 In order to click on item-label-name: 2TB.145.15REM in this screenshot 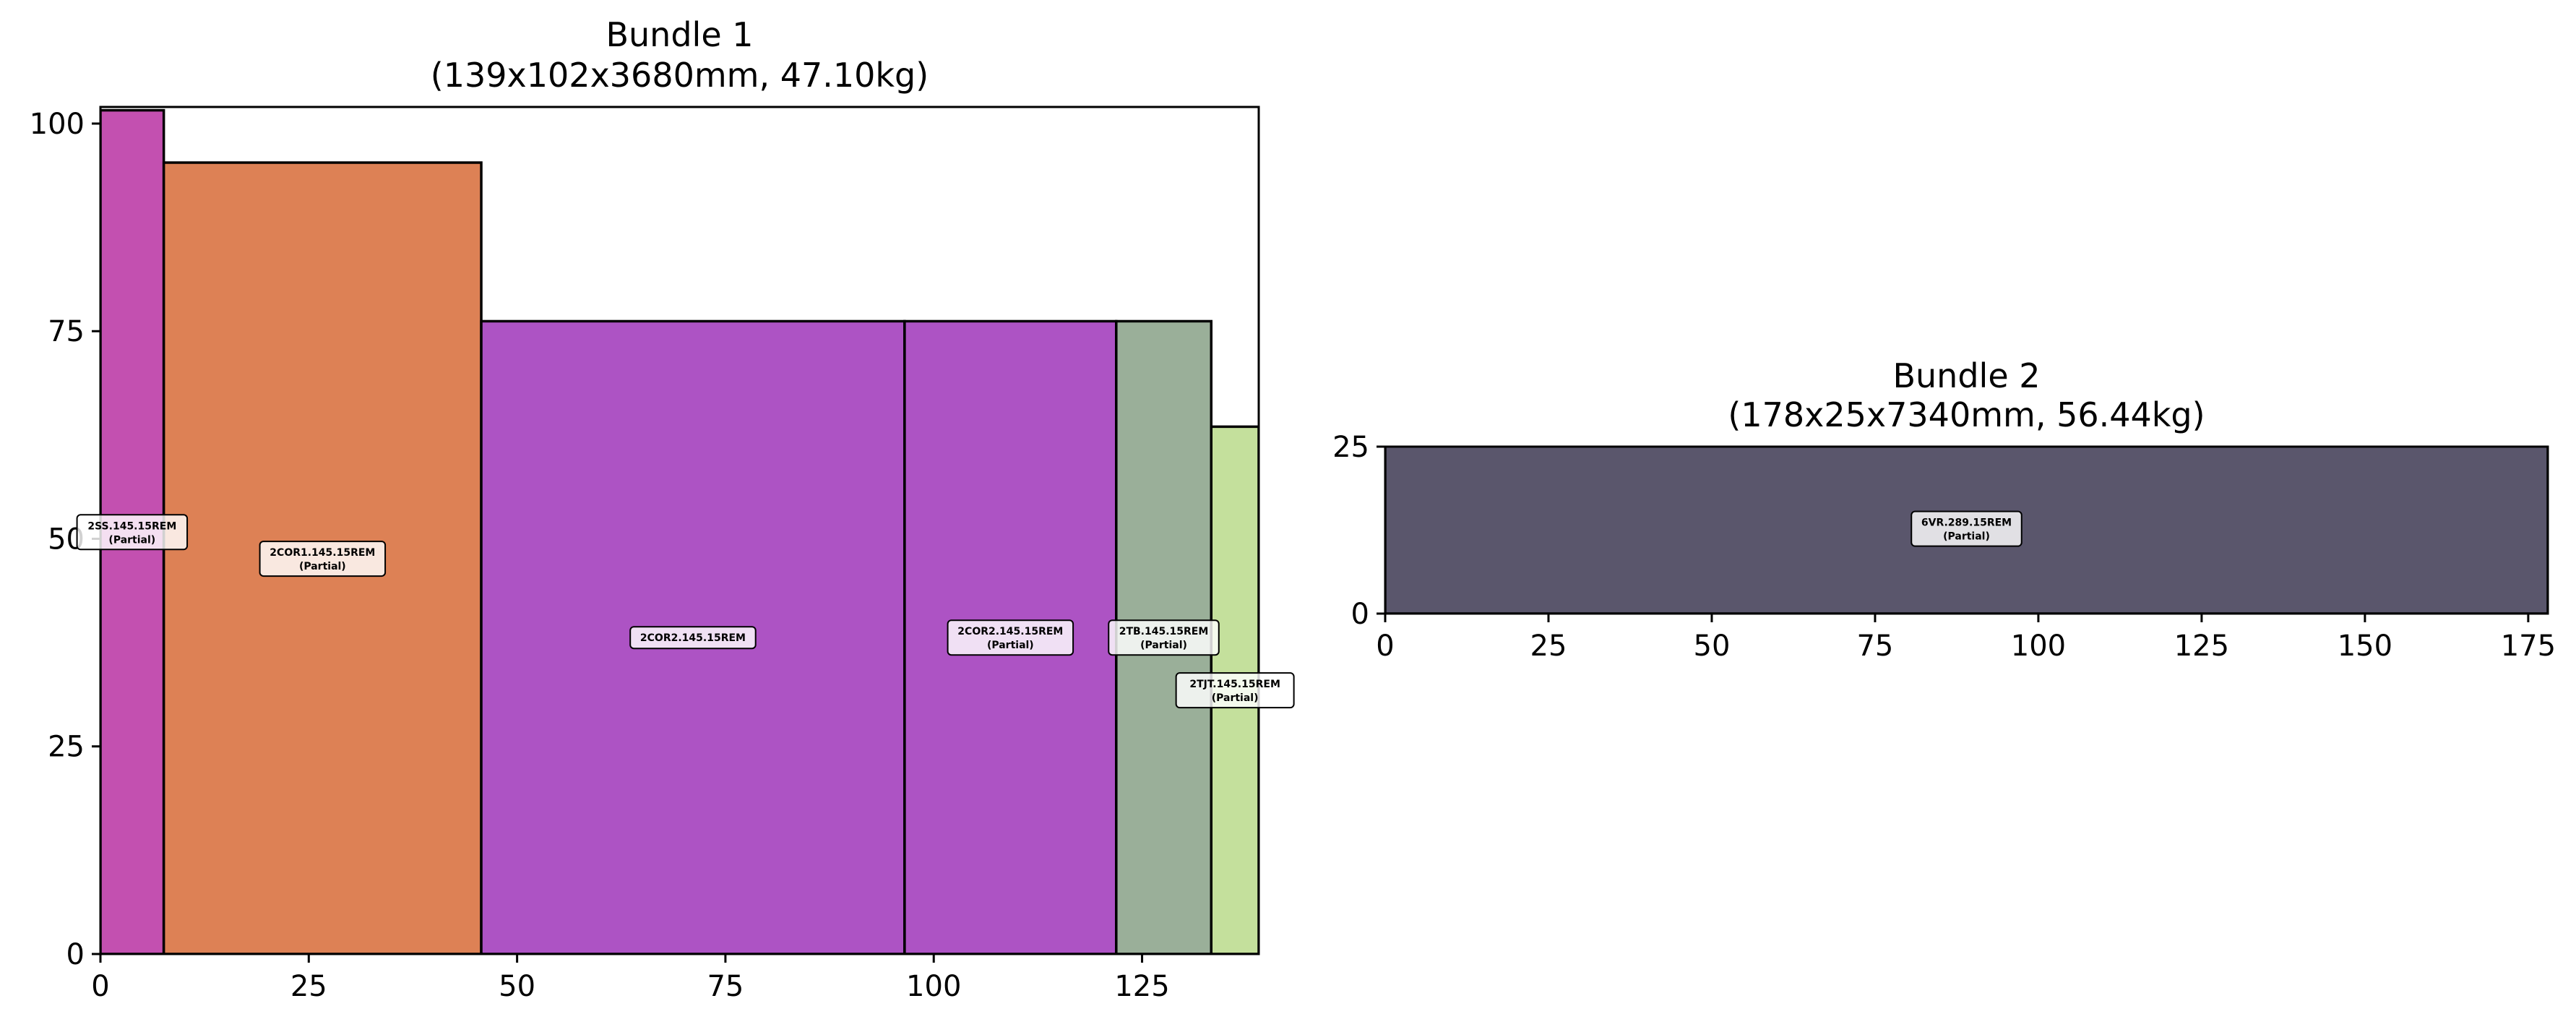, I will do `click(1164, 631)`.